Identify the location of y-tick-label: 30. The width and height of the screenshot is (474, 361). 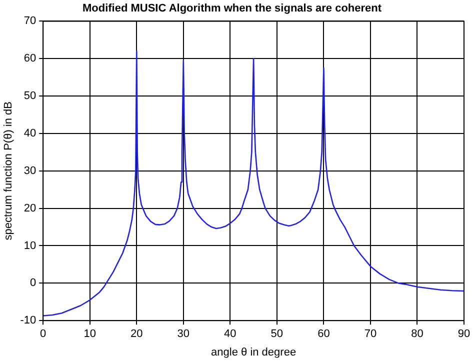
(30, 170).